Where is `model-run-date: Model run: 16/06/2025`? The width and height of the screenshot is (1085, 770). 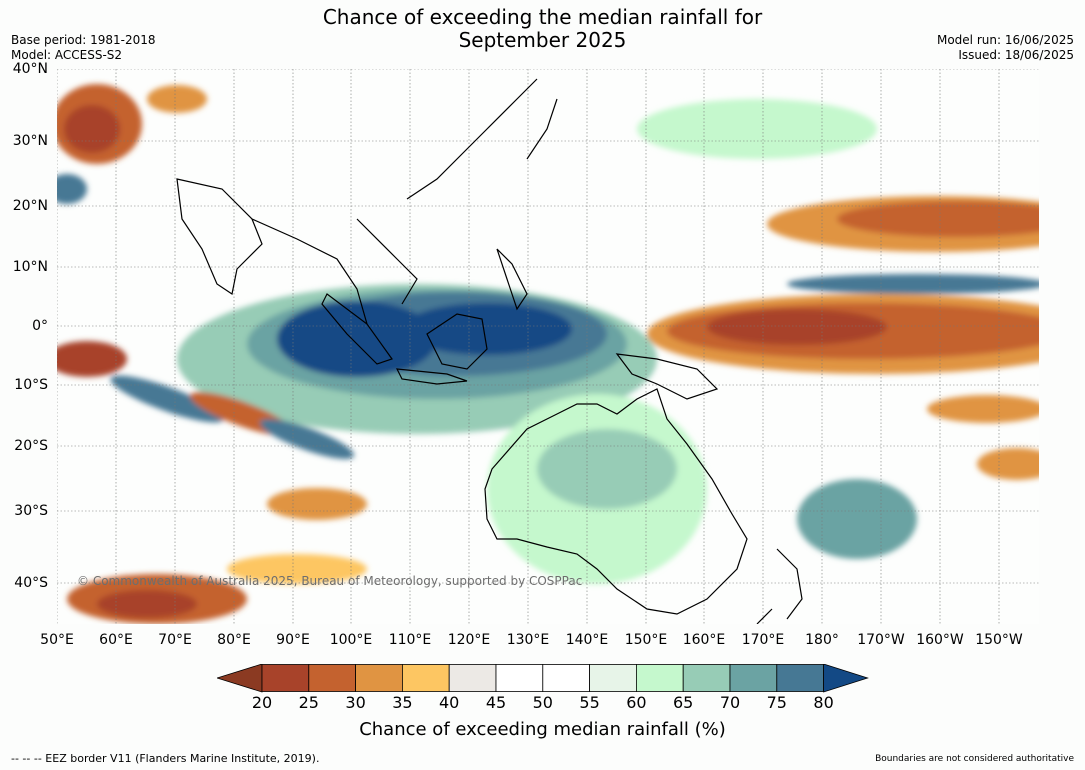
model-run-date: Model run: 16/06/2025 is located at coordinates (1005, 40).